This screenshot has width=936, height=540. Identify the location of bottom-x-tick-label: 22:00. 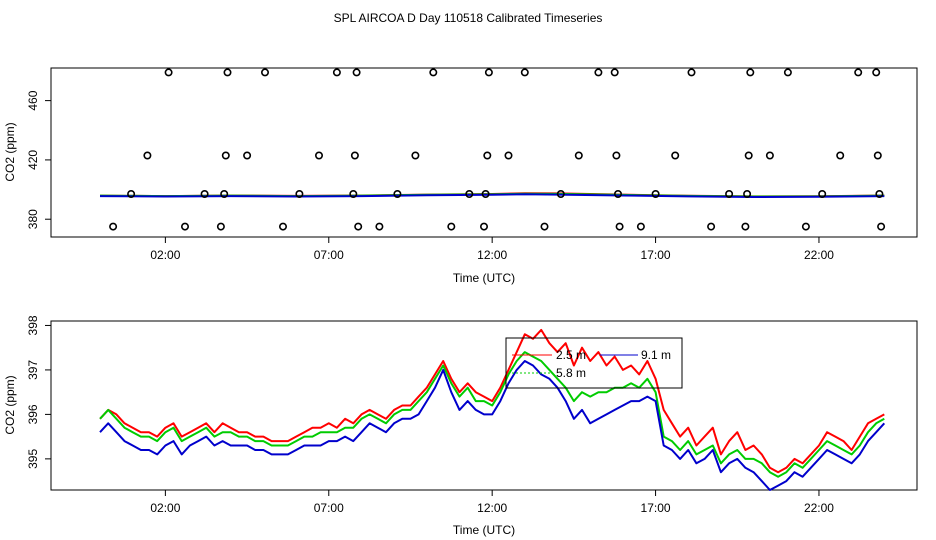
(819, 508).